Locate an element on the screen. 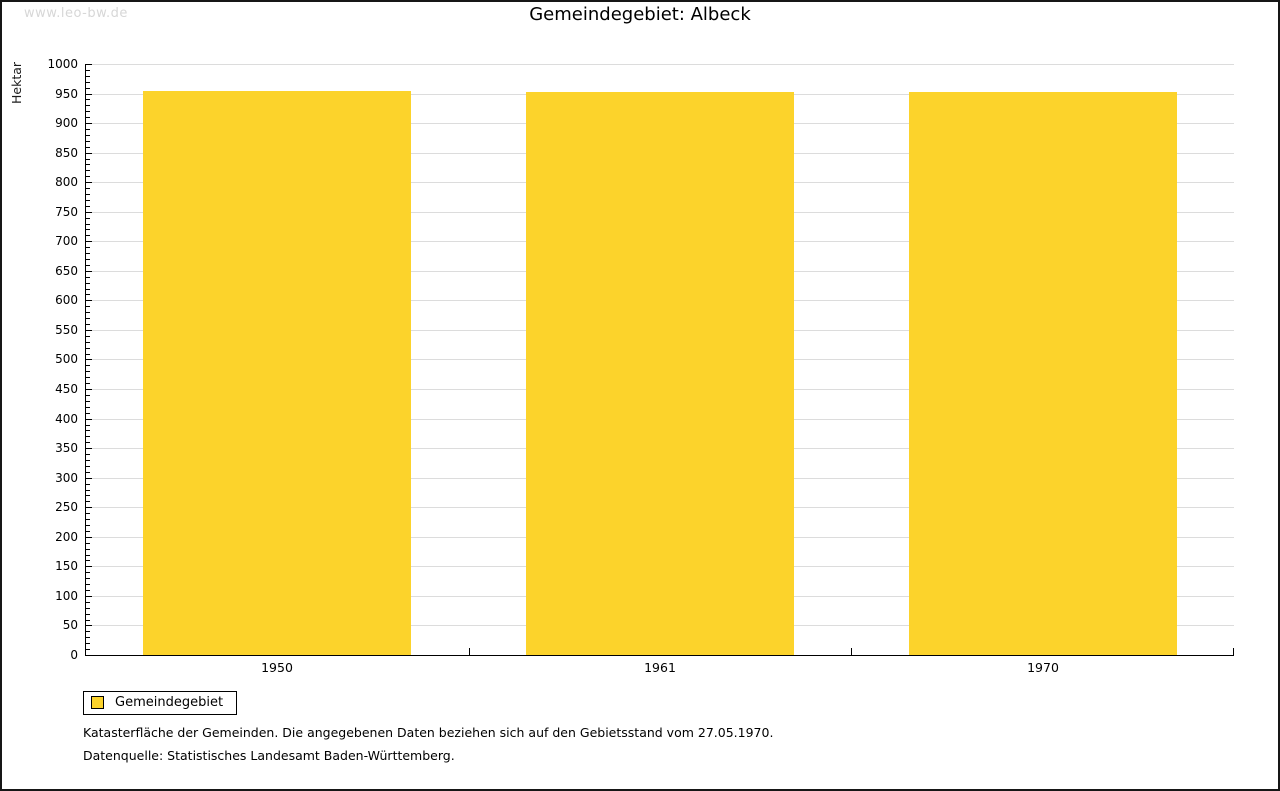  y-tick-label: 600 is located at coordinates (66, 300).